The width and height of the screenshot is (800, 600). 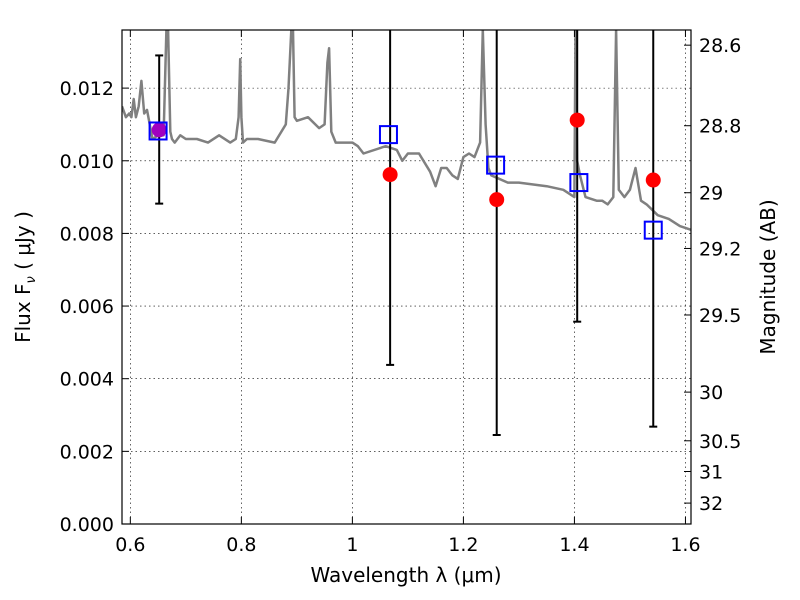 What do you see at coordinates (87, 234) in the screenshot?
I see `y-tick-label: 0.008` at bounding box center [87, 234].